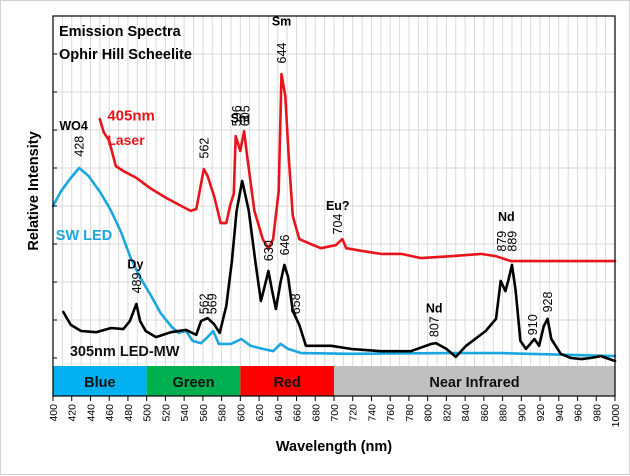 The height and width of the screenshot is (476, 630). I want to click on y-ticks, so click(55, 187).